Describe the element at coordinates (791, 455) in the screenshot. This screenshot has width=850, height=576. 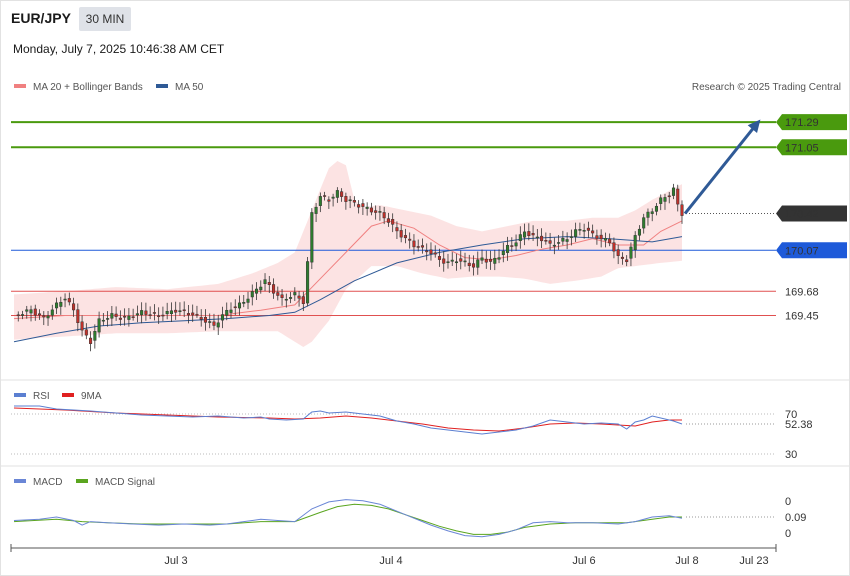
I see `rsi-ref-label: 30` at that location.